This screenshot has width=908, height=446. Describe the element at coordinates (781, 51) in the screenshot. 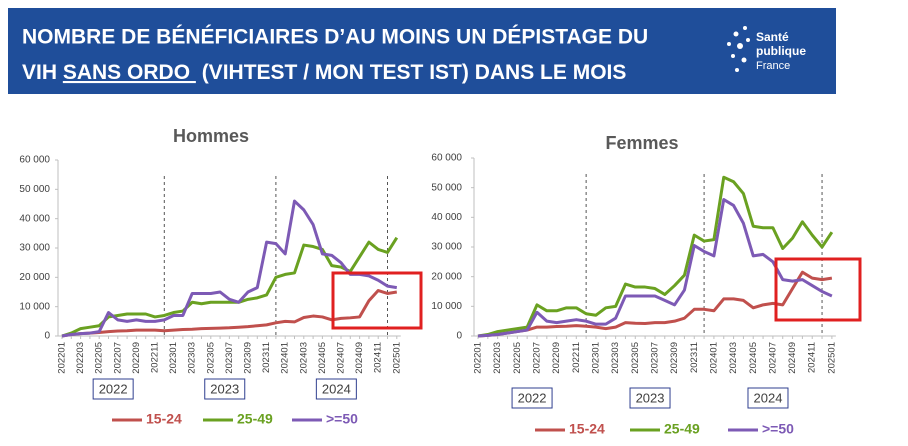

I see `logo-text: publique` at that location.